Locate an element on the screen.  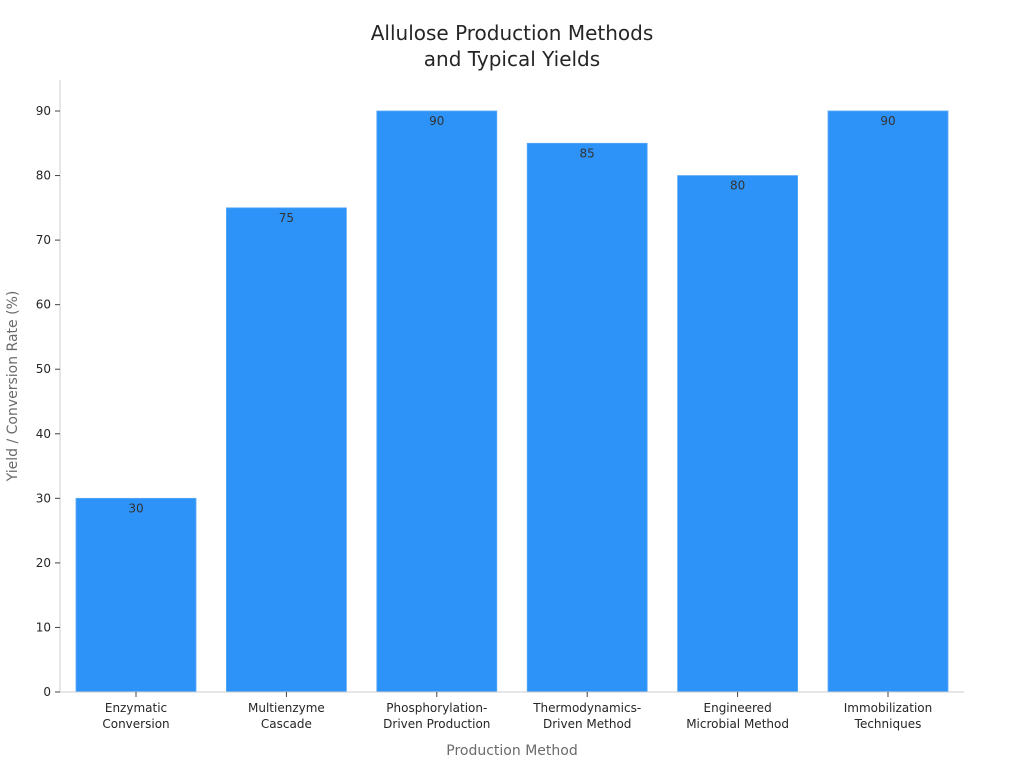
x-axis-label: Production Method is located at coordinates (511, 751).